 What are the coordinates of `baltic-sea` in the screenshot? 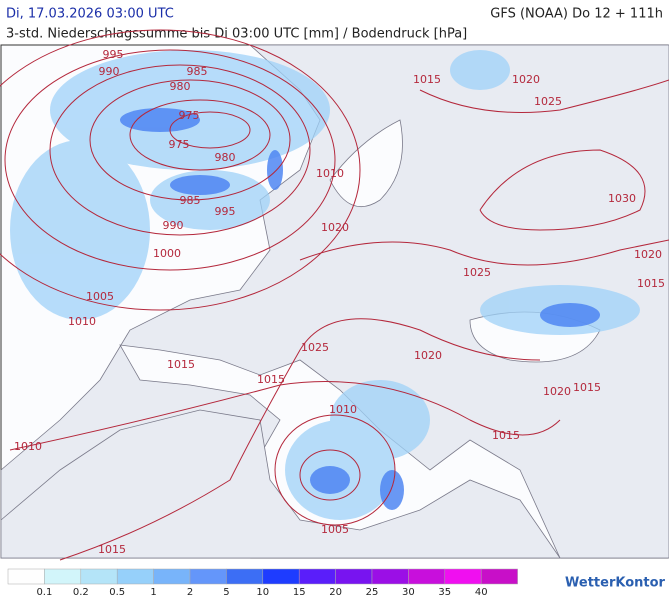 It's located at (366, 163).